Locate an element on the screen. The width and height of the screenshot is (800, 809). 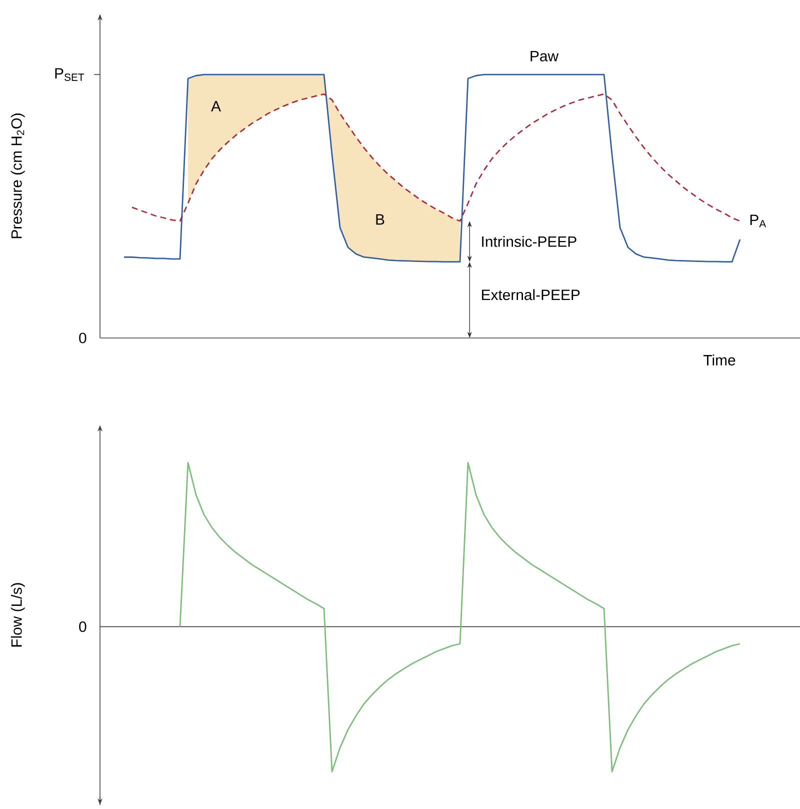
series-label: P$_{A}$ is located at coordinates (758, 221).